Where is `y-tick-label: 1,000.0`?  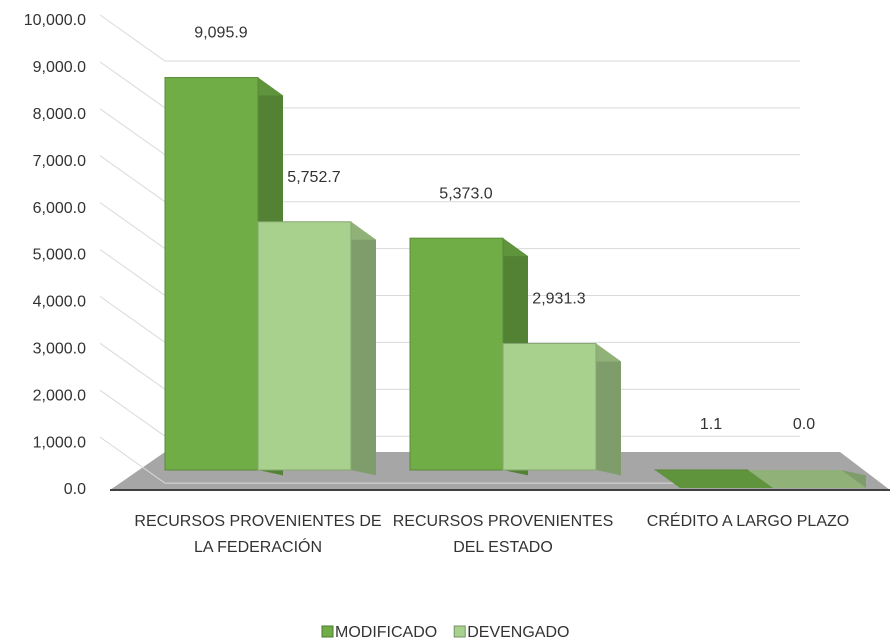 y-tick-label: 1,000.0 is located at coordinates (59, 442).